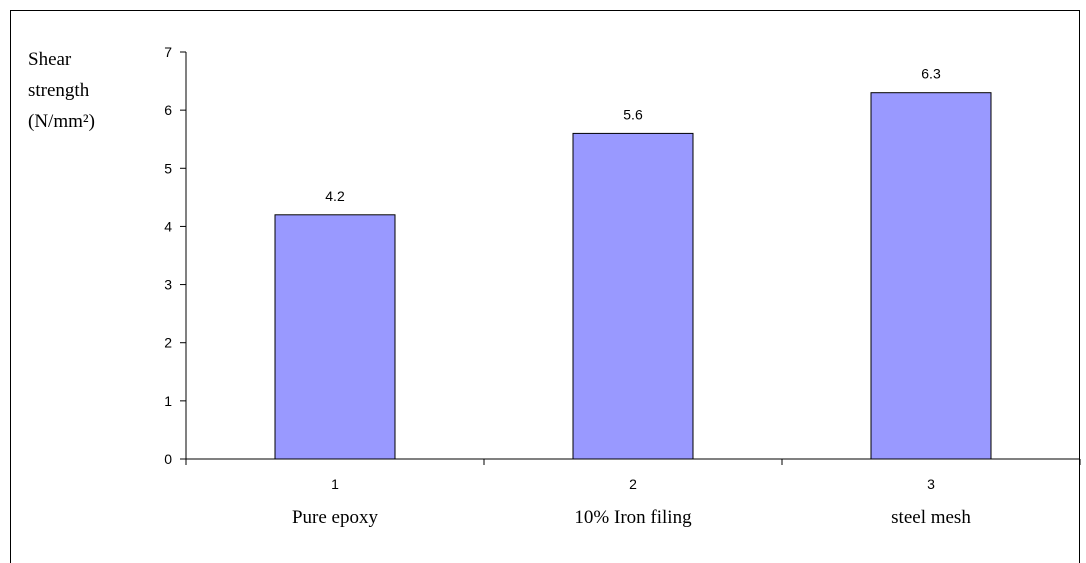 This screenshot has width=1086, height=563. I want to click on category-label: 10% Iron filing, so click(633, 517).